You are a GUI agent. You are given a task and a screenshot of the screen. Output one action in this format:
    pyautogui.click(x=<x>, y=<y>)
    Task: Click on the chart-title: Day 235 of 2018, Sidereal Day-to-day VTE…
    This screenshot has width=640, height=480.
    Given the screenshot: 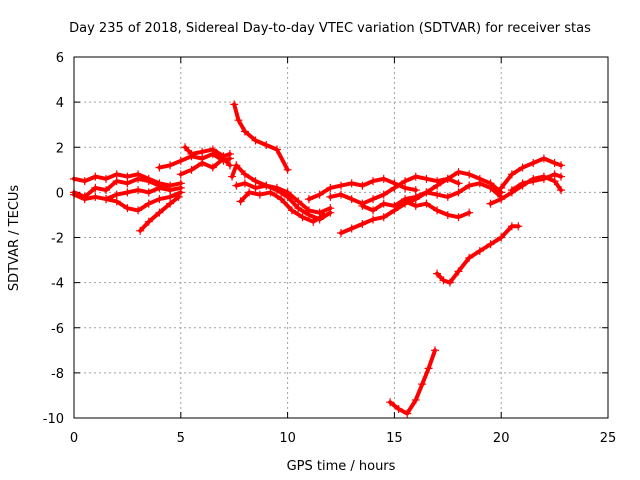 What is the action you would take?
    pyautogui.click(x=330, y=28)
    